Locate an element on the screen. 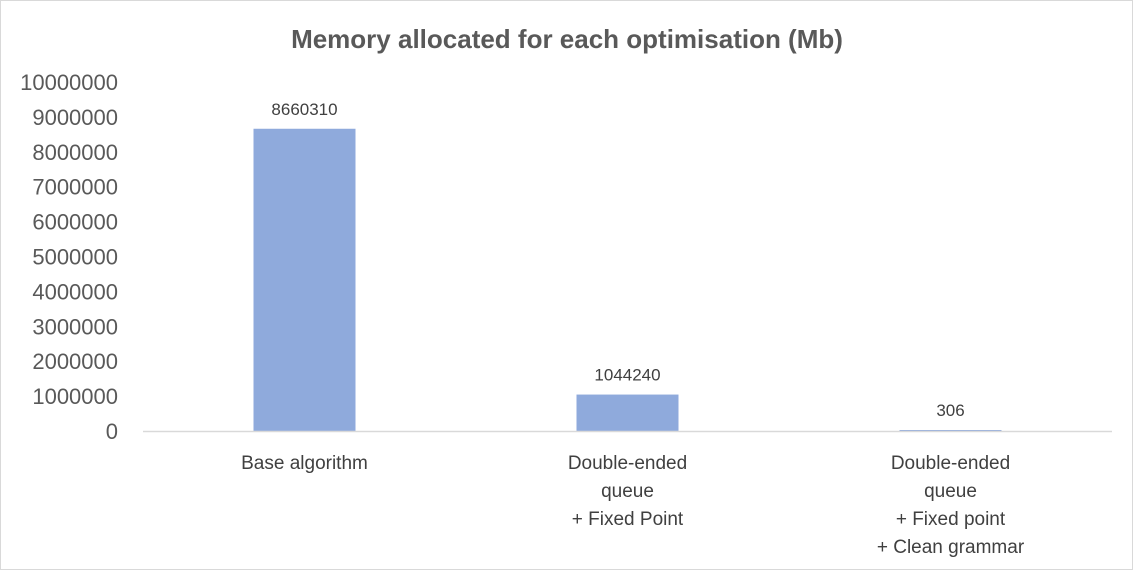 This screenshot has width=1133, height=570. y-tick-label: 4000000 is located at coordinates (75, 291).